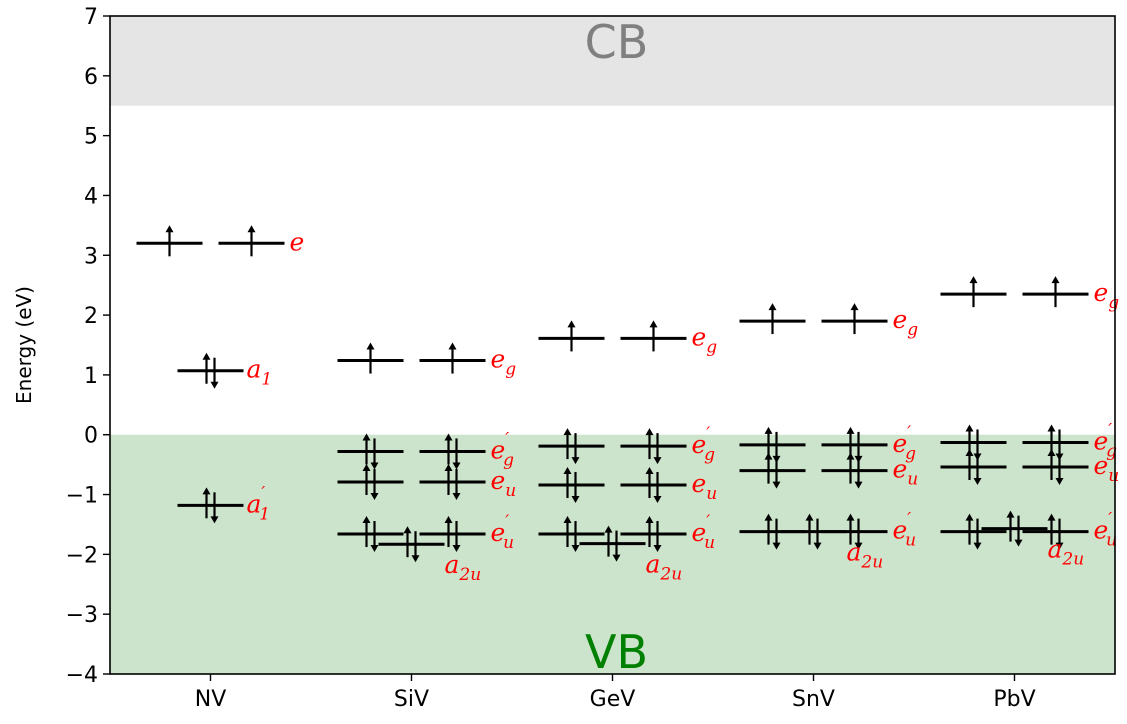 Image resolution: width=1127 pixels, height=724 pixels. Describe the element at coordinates (82, 555) in the screenshot. I see `y-tick-label: −2` at that location.